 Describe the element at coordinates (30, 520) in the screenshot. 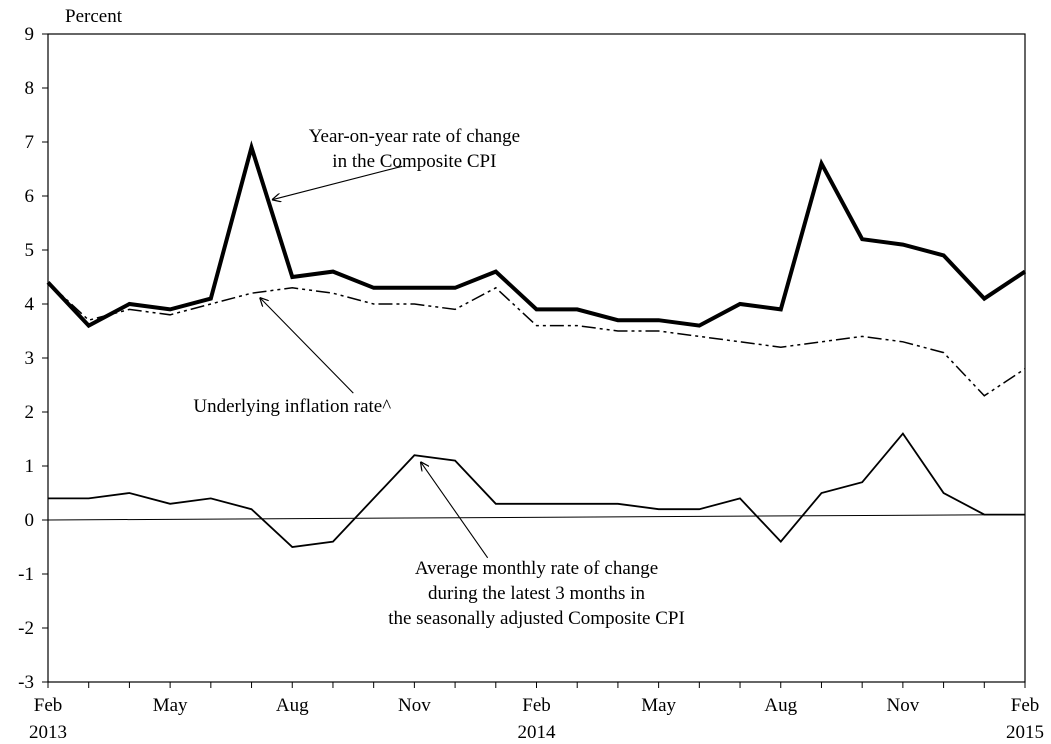

I see `y-tick-label: 0` at that location.